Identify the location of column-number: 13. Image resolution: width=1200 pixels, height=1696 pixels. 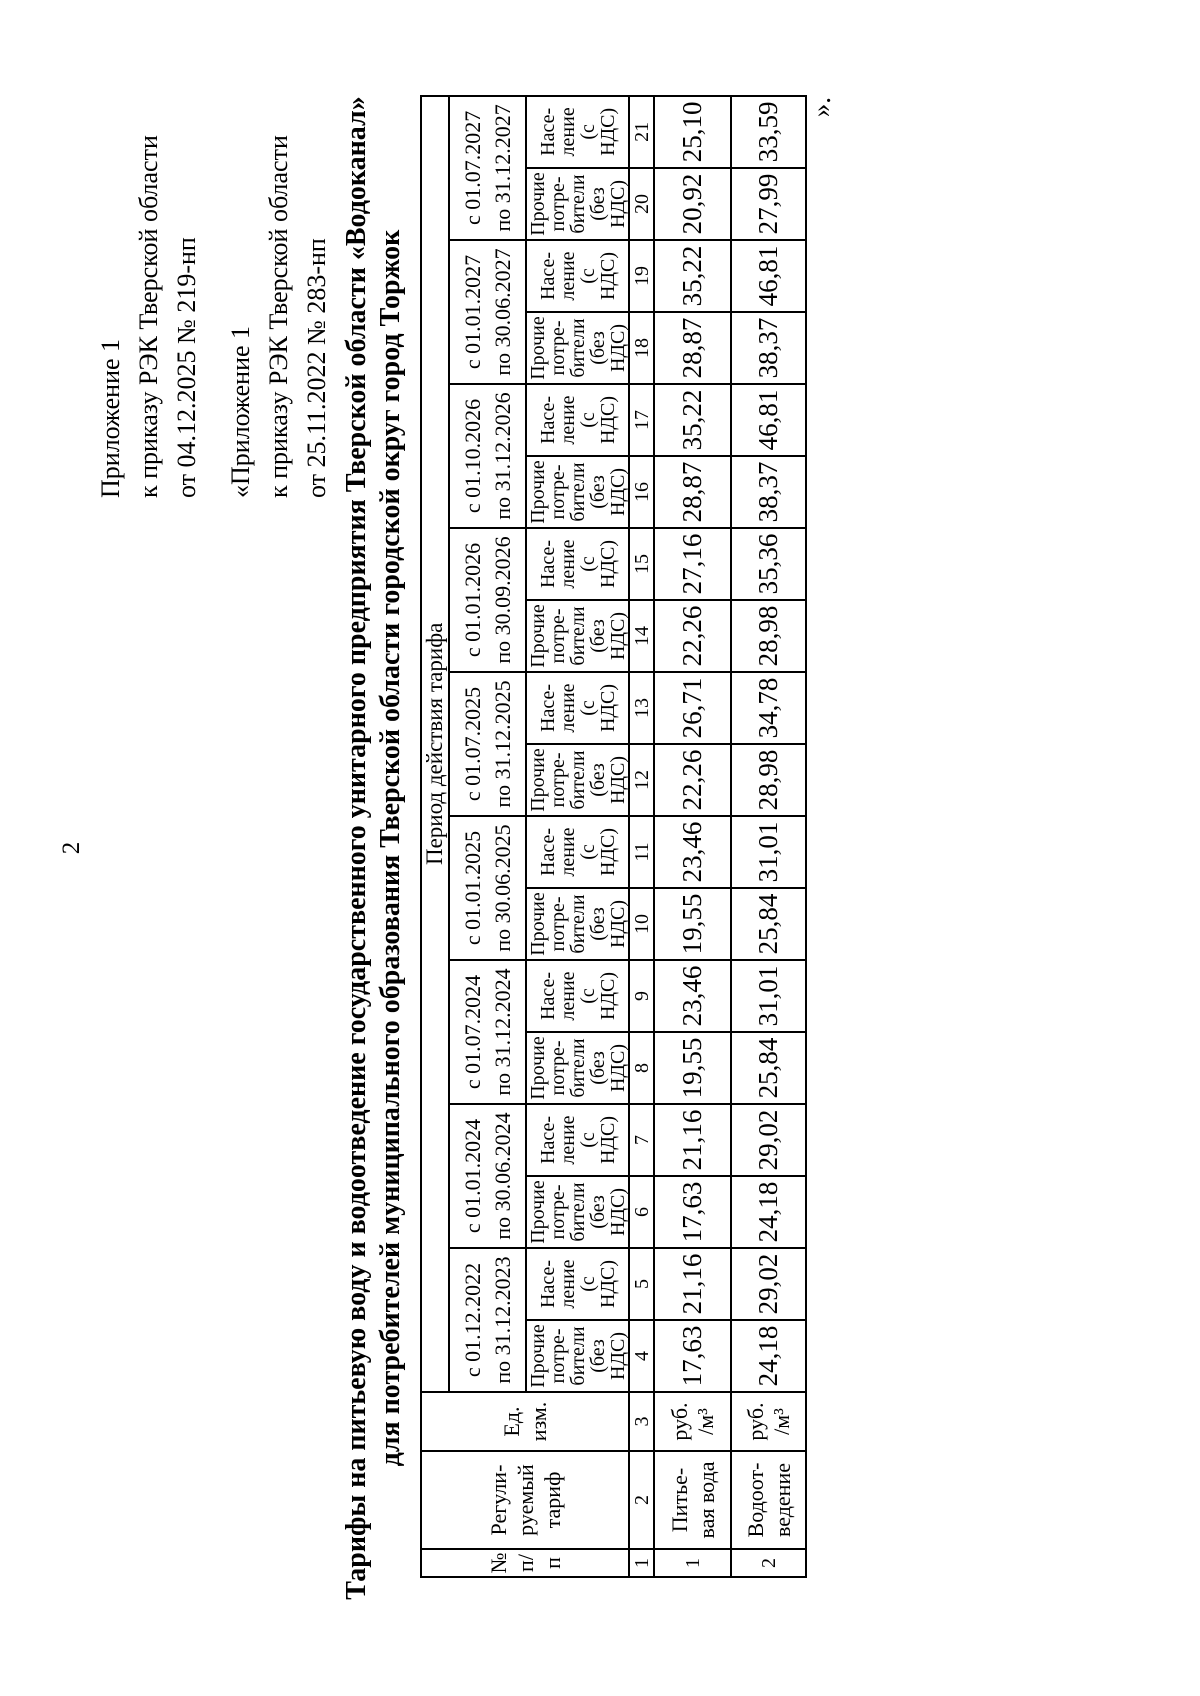
(641, 708).